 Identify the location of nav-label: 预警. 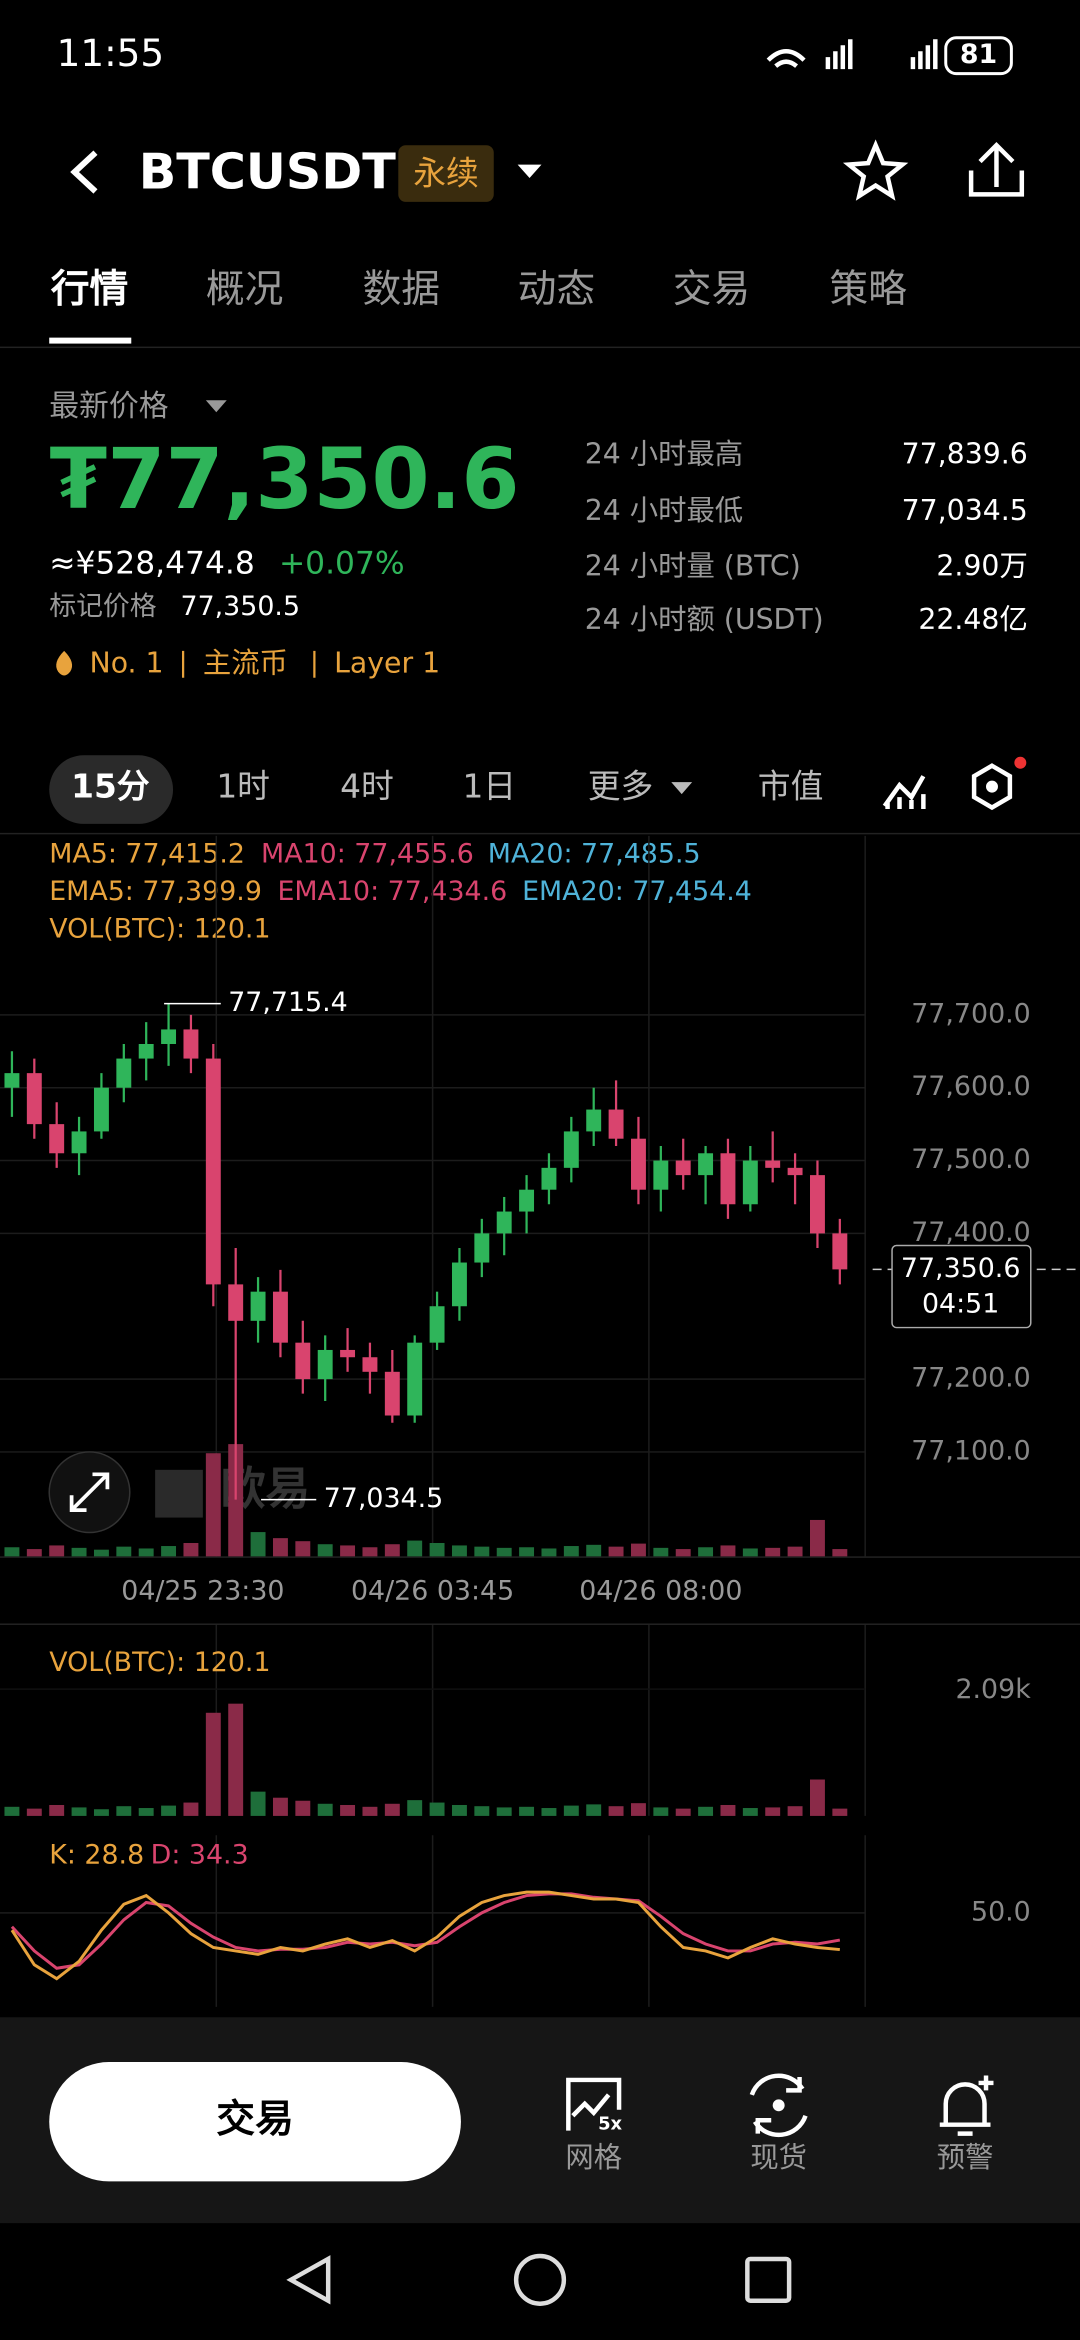
(965, 2157).